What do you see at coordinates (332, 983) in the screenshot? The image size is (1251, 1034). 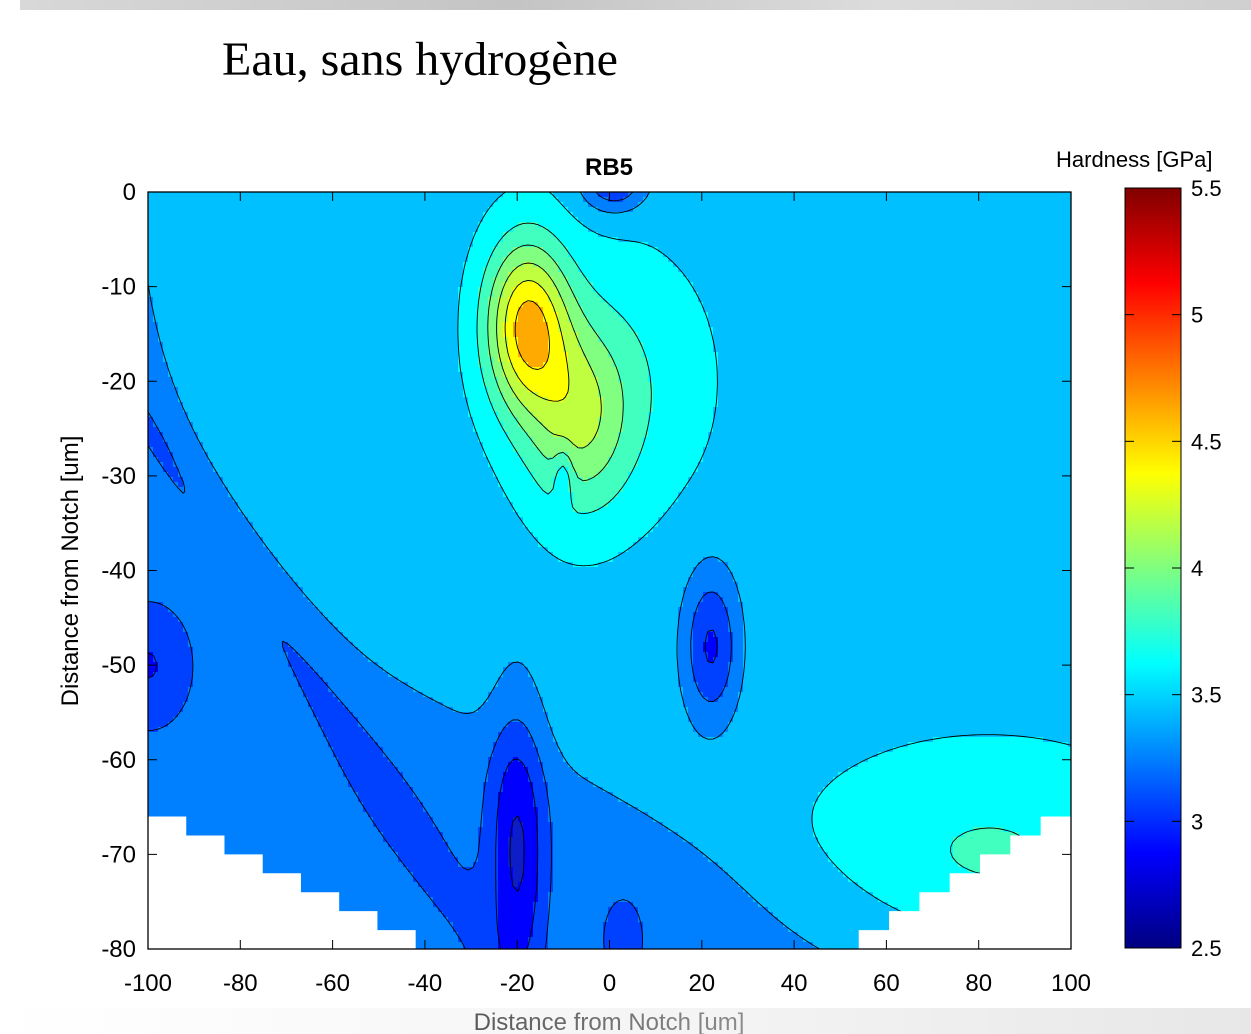 I see `x-tick-label-2: -60` at bounding box center [332, 983].